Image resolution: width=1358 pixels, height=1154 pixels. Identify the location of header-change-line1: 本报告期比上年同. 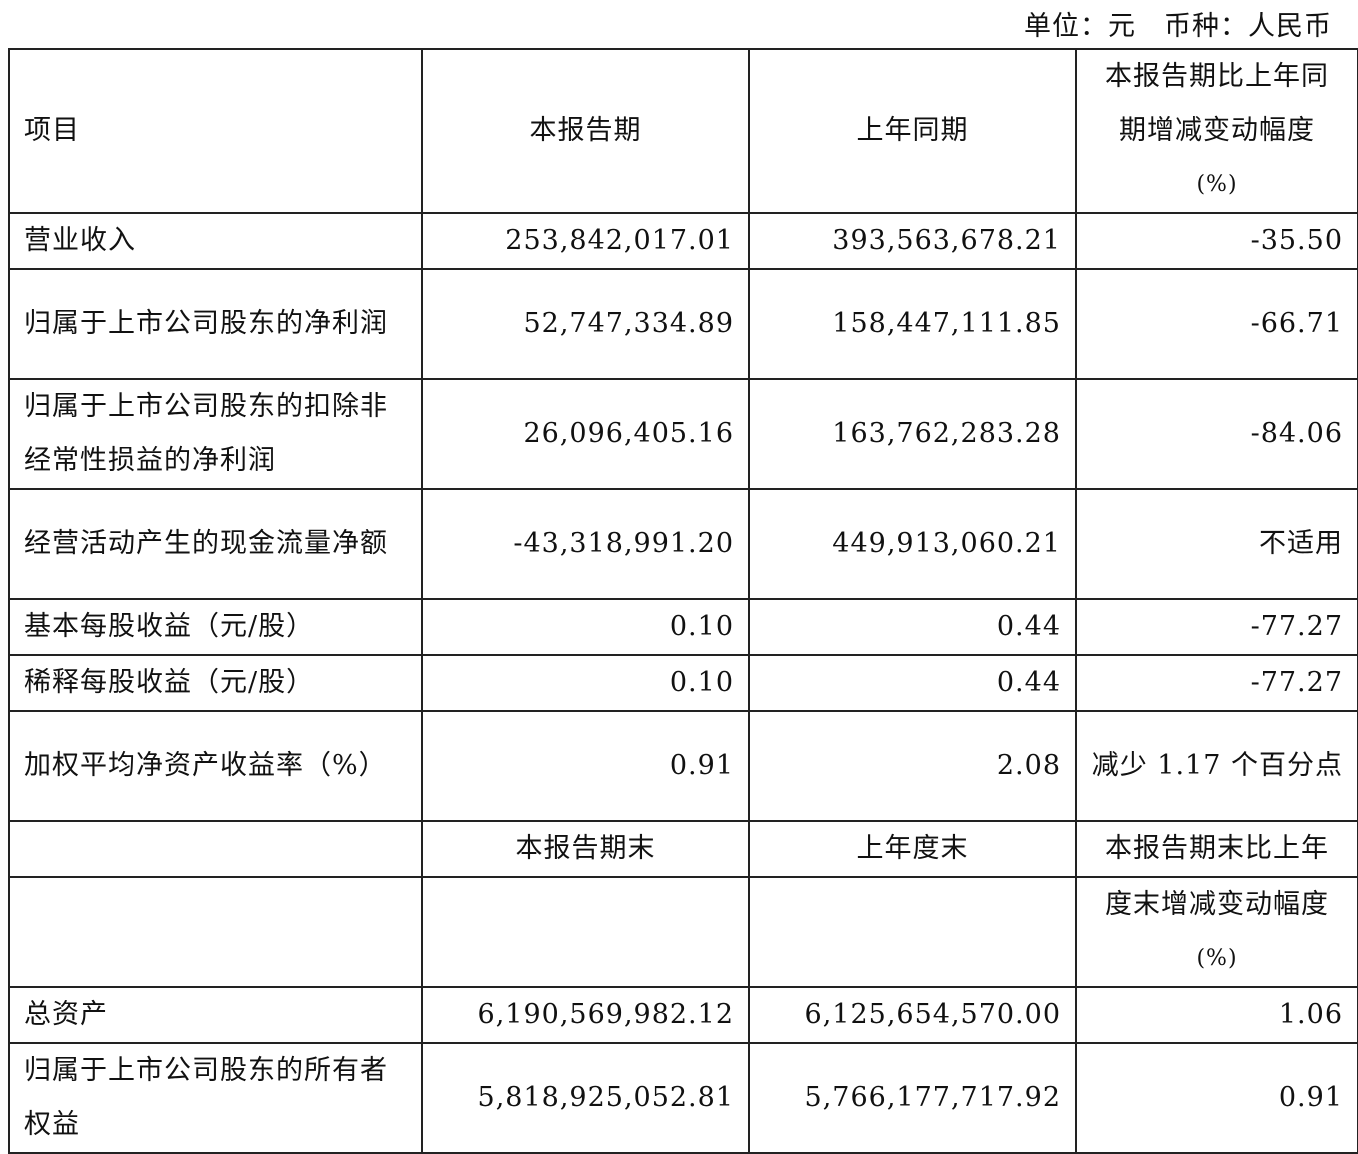
(1217, 76).